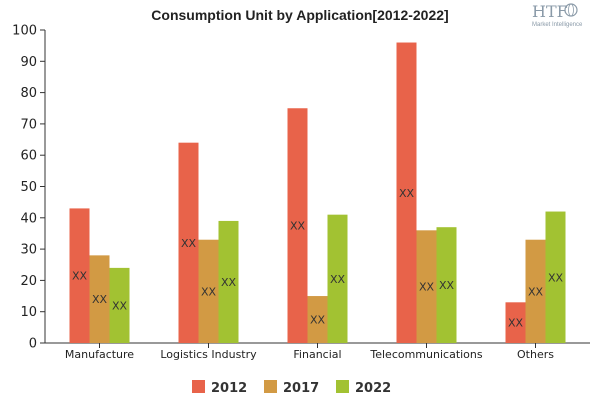 This screenshot has height=400, width=600. Describe the element at coordinates (550, 11) in the screenshot. I see `logo-text: HTF` at that location.